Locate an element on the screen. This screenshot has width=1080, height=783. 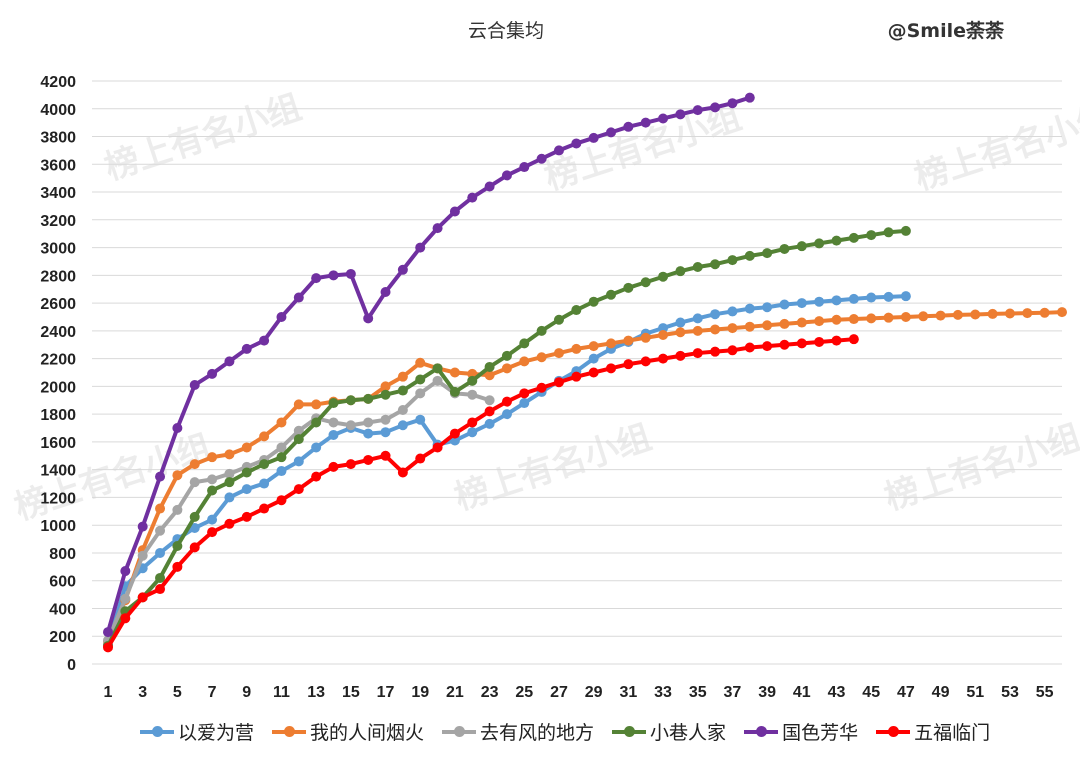
legend-item: 去有风的地方 is located at coordinates (518, 731).